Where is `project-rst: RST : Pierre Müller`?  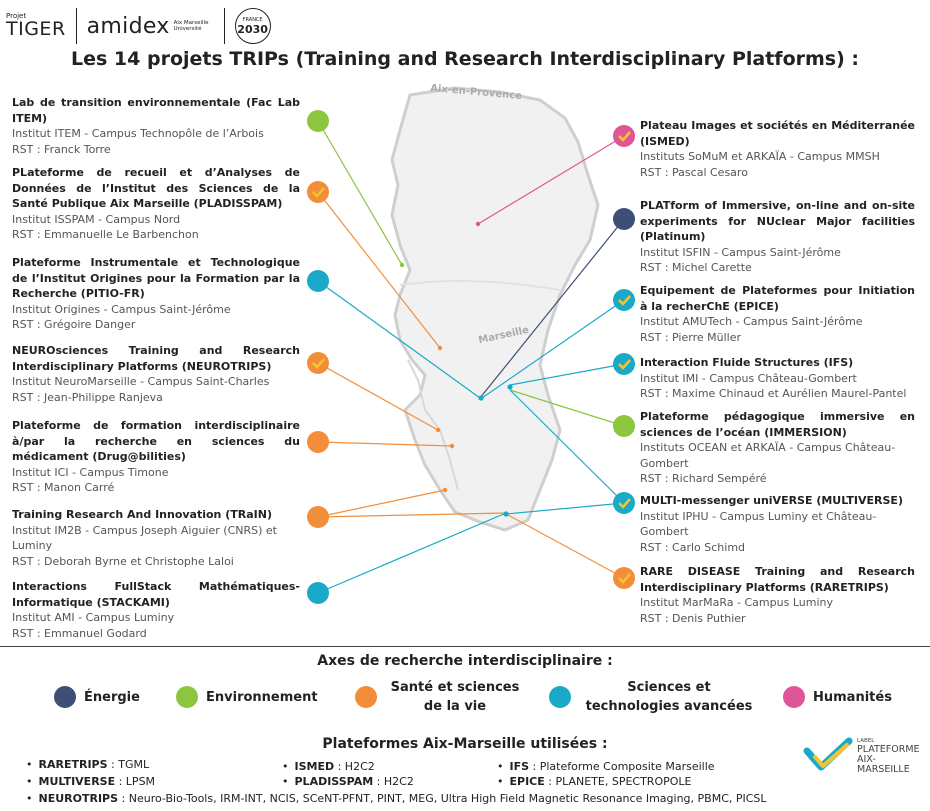
project-rst: RST : Pierre Müller is located at coordinates (690, 337).